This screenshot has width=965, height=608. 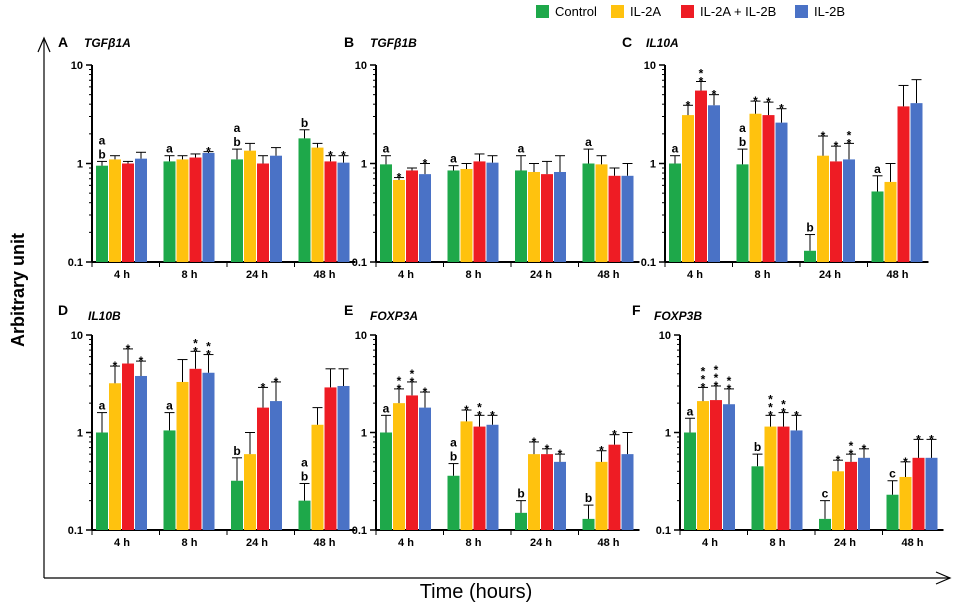 I want to click on legend-label-1: IL-2A, so click(x=645, y=11).